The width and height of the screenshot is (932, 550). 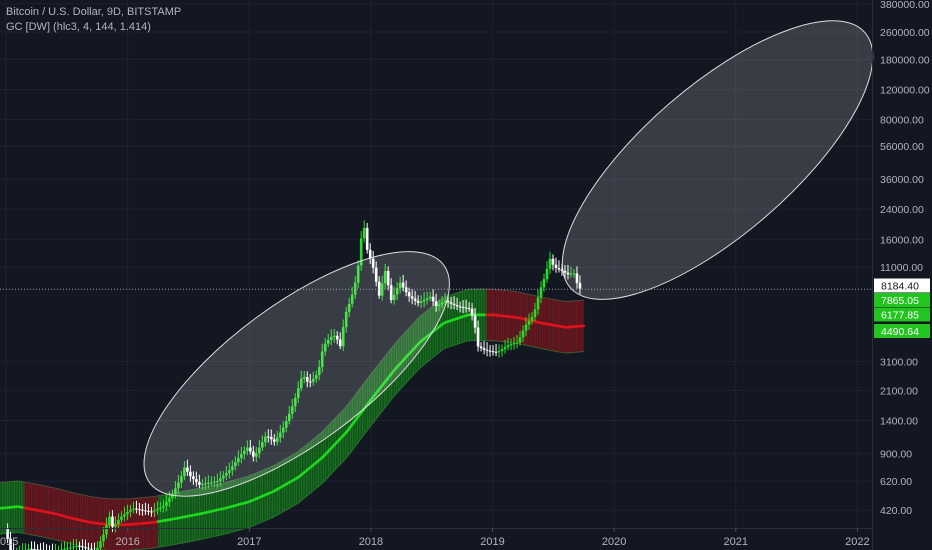 I want to click on x-tick-label: 2019, so click(x=492, y=542).